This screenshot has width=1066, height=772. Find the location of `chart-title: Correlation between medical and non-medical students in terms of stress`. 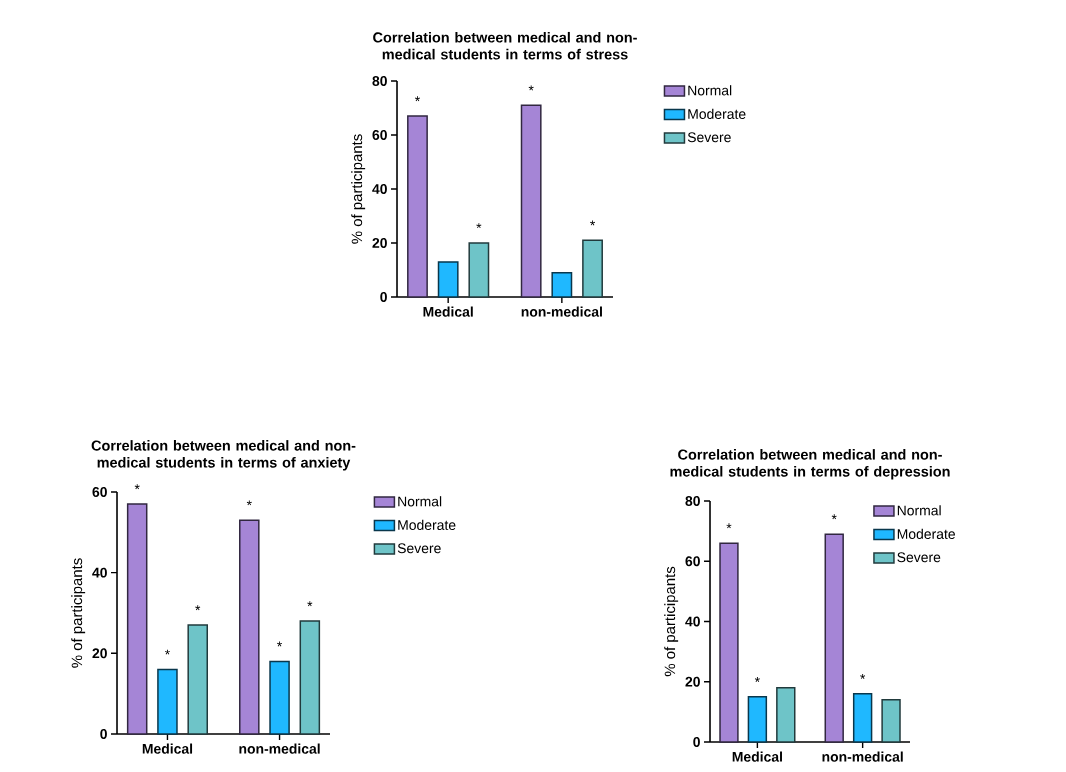

chart-title: Correlation between medical and non-medical students in terms of stress is located at coordinates (505, 45).